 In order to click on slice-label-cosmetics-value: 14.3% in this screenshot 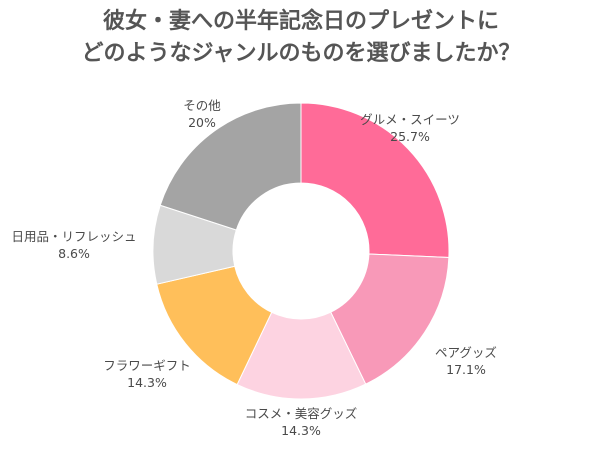, I will do `click(301, 430)`.